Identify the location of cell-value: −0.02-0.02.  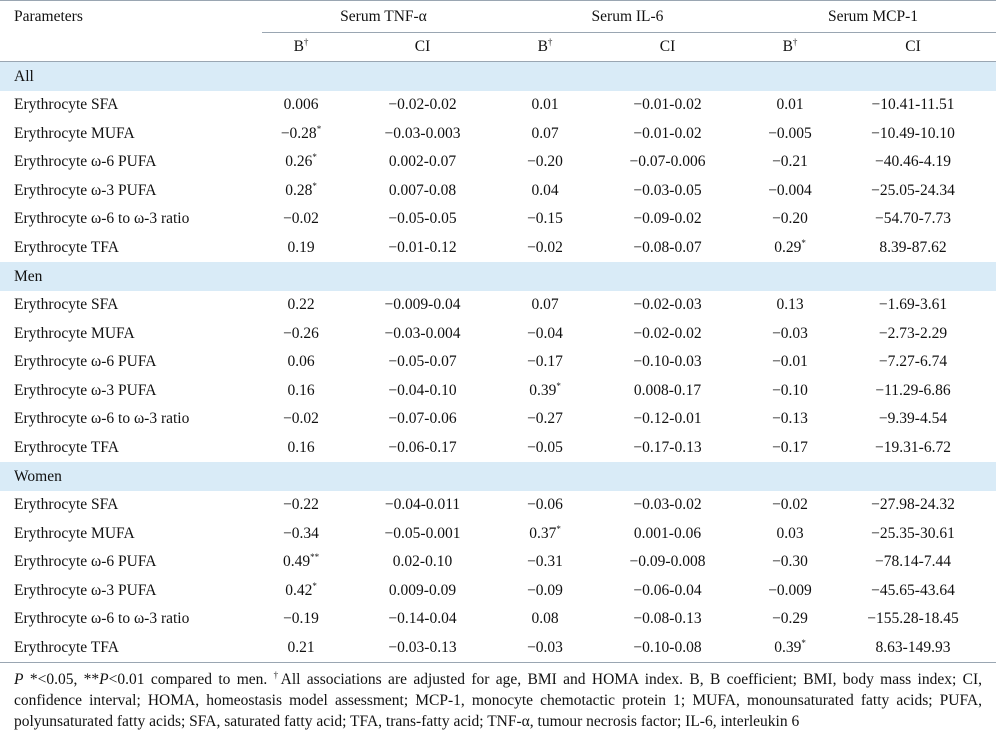
(422, 105).